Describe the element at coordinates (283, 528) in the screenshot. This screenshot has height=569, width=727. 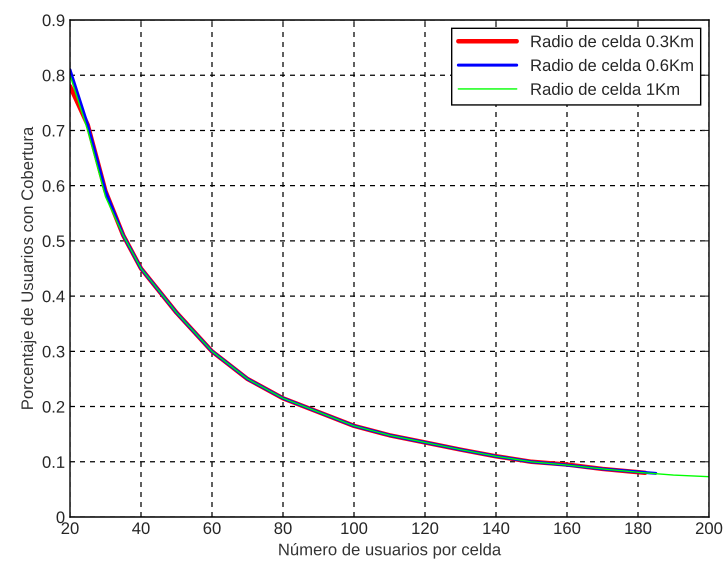
I see `x-tick-label: 80` at that location.